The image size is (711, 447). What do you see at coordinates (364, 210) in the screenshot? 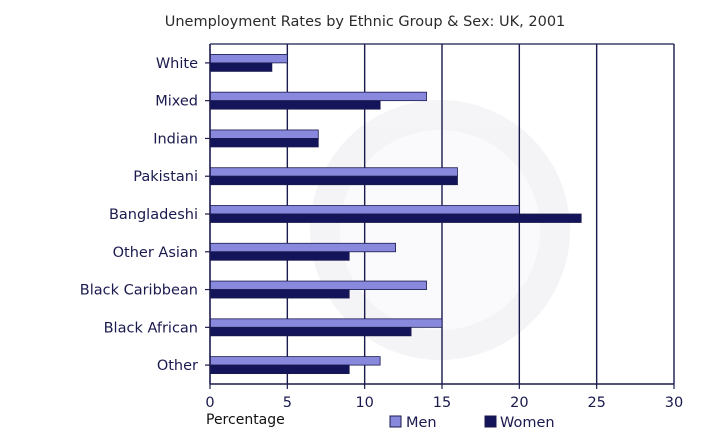
I see `bar-men-bangladeshi` at bounding box center [364, 210].